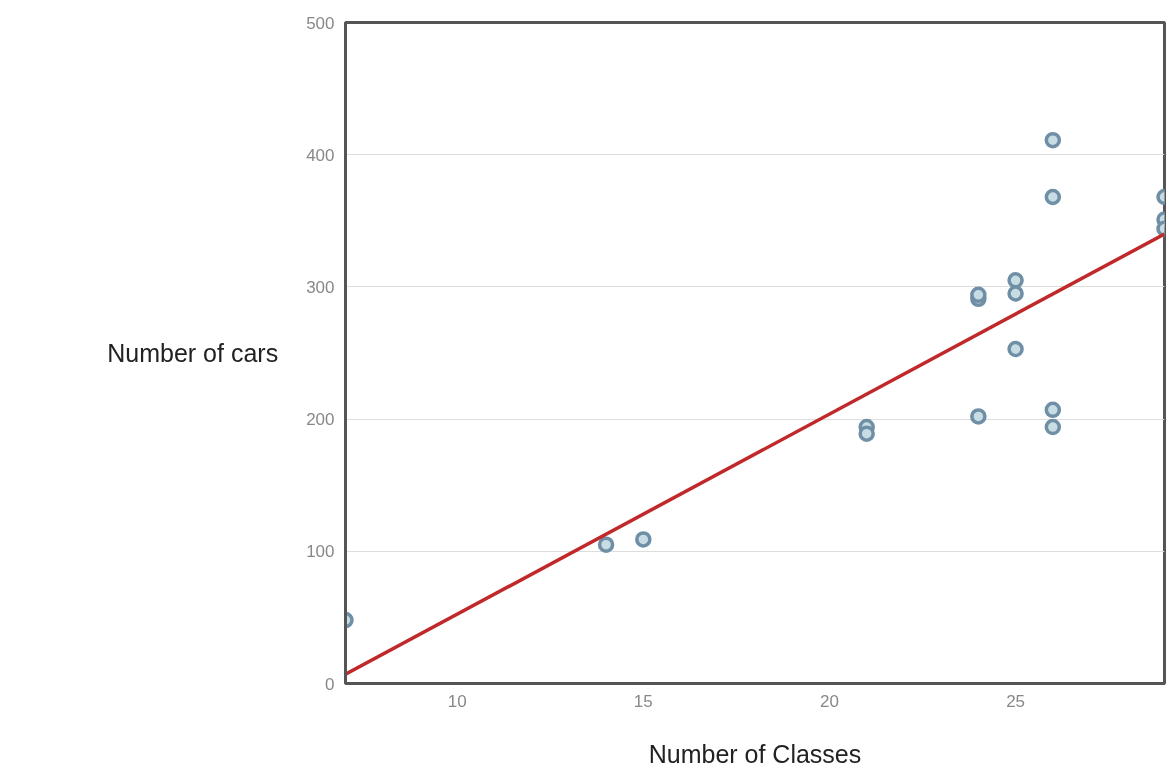  Describe the element at coordinates (1016, 701) in the screenshot. I see `x-tick-label: 25` at that location.